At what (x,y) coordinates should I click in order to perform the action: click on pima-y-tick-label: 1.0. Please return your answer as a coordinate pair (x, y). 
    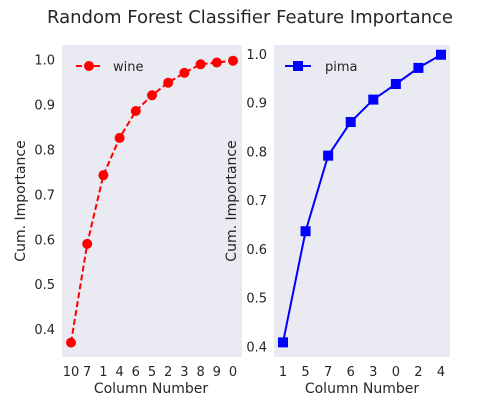
    Looking at the image, I should click on (256, 55).